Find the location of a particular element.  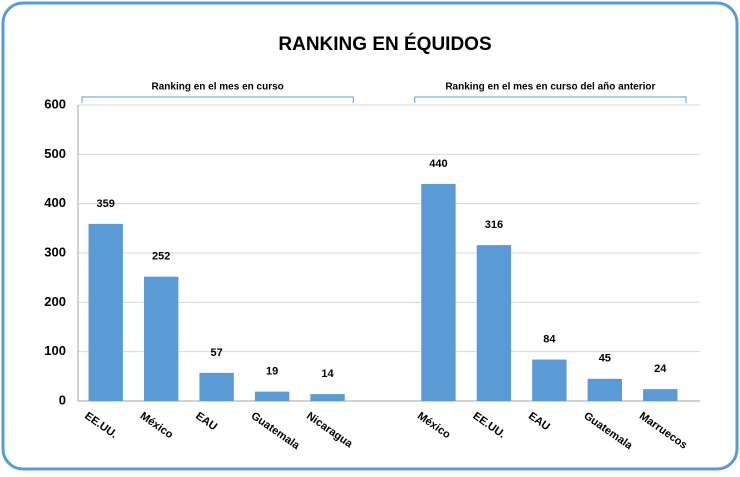

y-tick-label: 100 is located at coordinates (55, 350).